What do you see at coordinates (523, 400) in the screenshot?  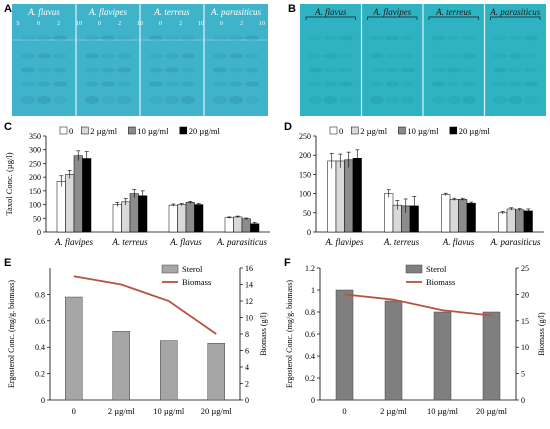 I see `y2-tick-label: 0` at bounding box center [523, 400].